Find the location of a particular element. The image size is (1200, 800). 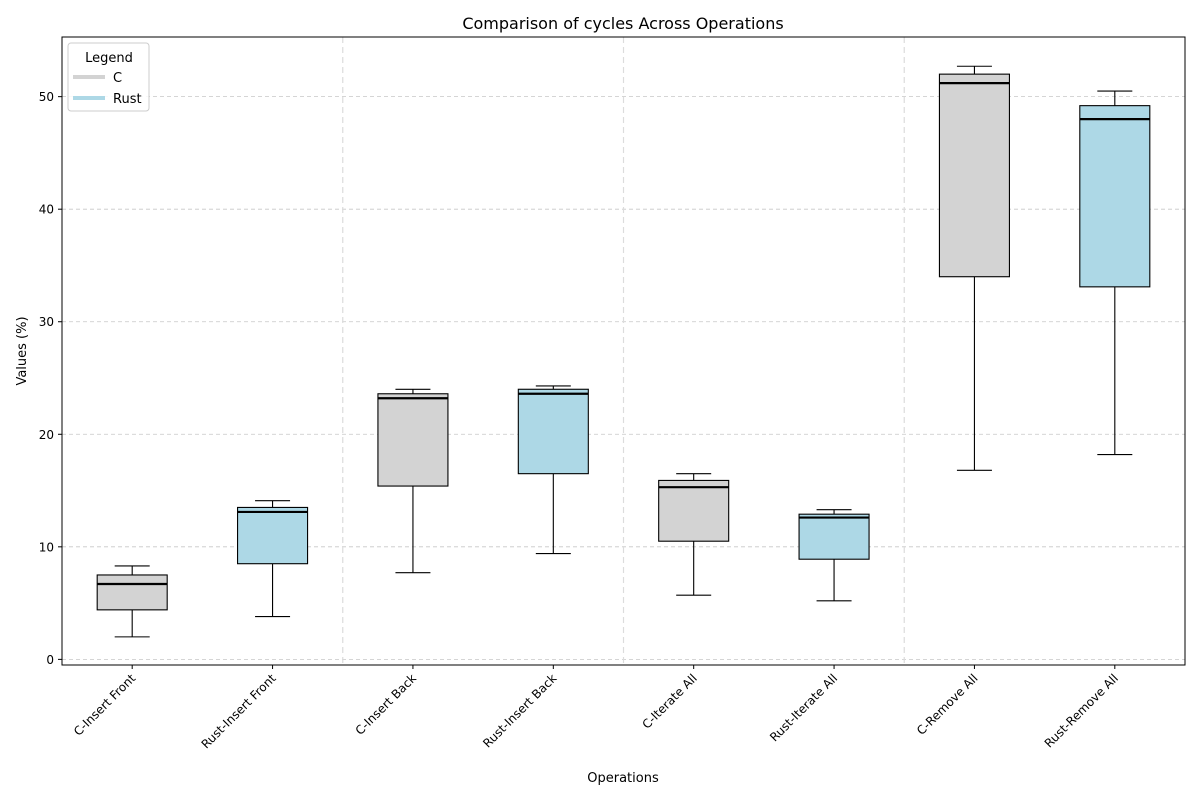

legend: Legend C Rust is located at coordinates (108, 77).